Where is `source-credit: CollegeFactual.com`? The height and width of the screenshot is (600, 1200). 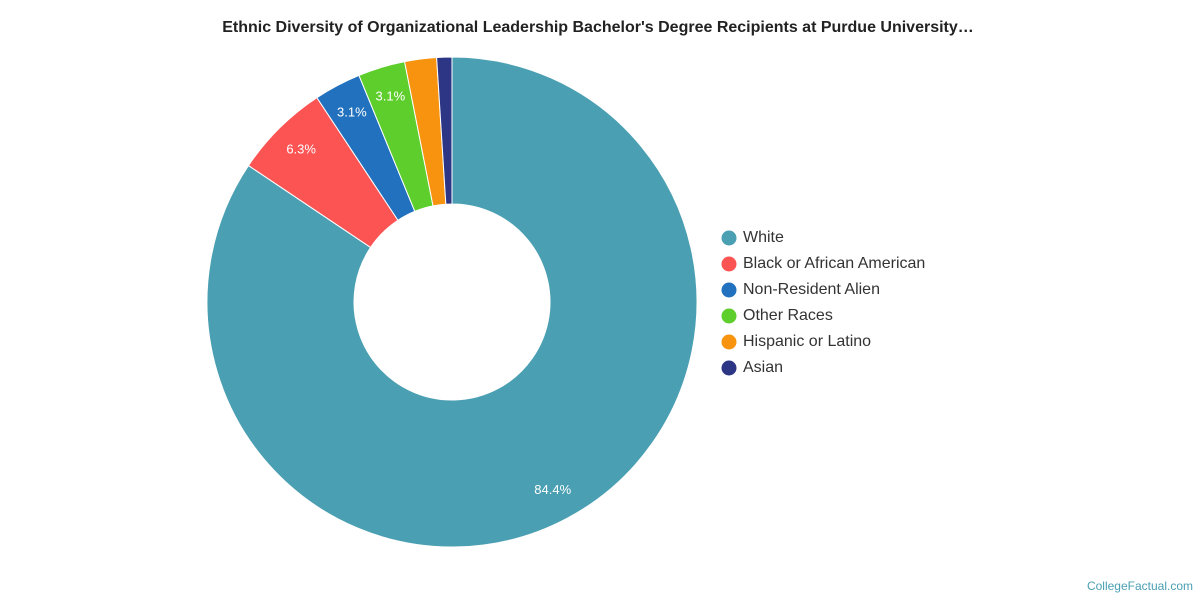
source-credit: CollegeFactual.com is located at coordinates (1140, 586).